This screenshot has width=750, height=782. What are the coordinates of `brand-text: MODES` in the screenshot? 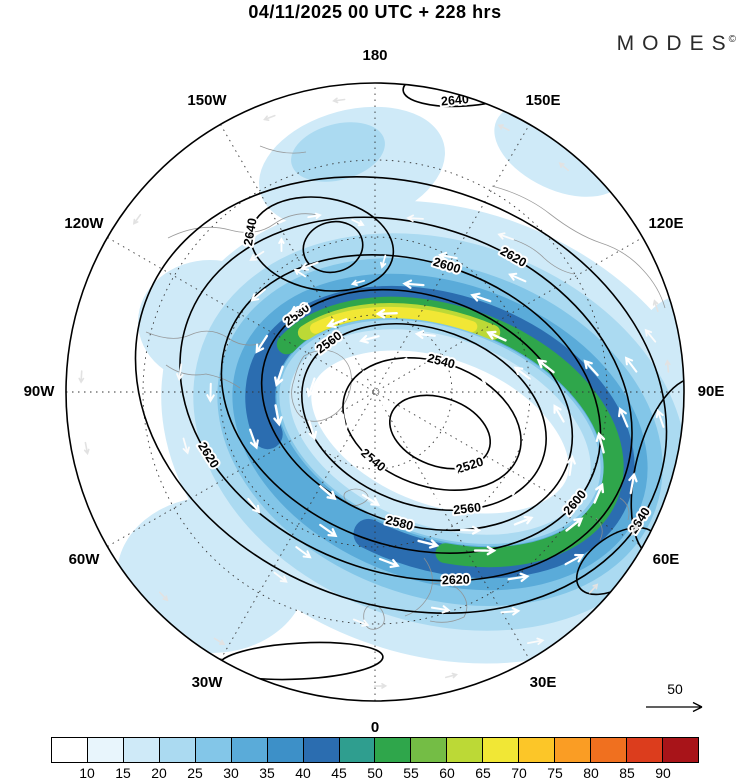 It's located at (675, 43).